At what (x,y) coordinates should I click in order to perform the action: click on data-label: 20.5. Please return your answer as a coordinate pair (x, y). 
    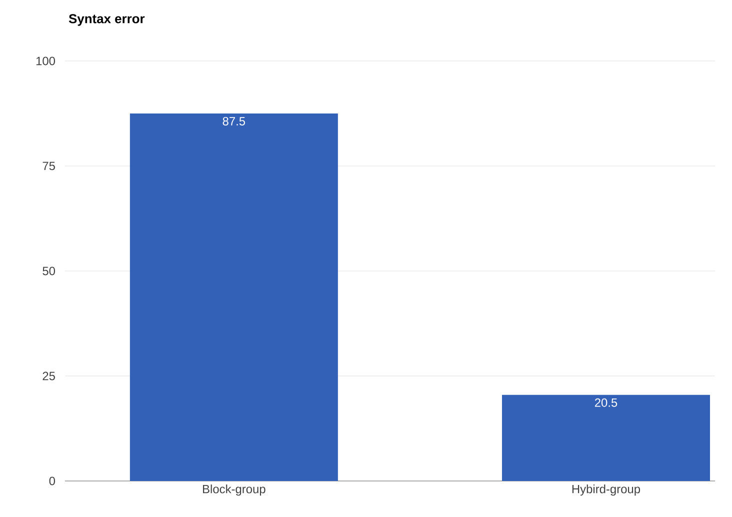
    Looking at the image, I should click on (606, 402).